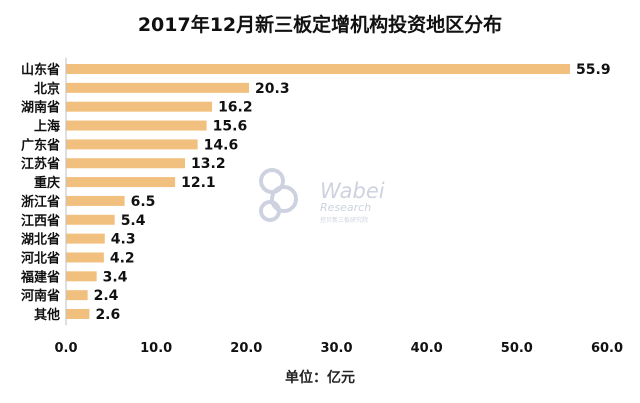 Image resolution: width=640 pixels, height=403 pixels. I want to click on x-tick-label: 20.0, so click(246, 348).